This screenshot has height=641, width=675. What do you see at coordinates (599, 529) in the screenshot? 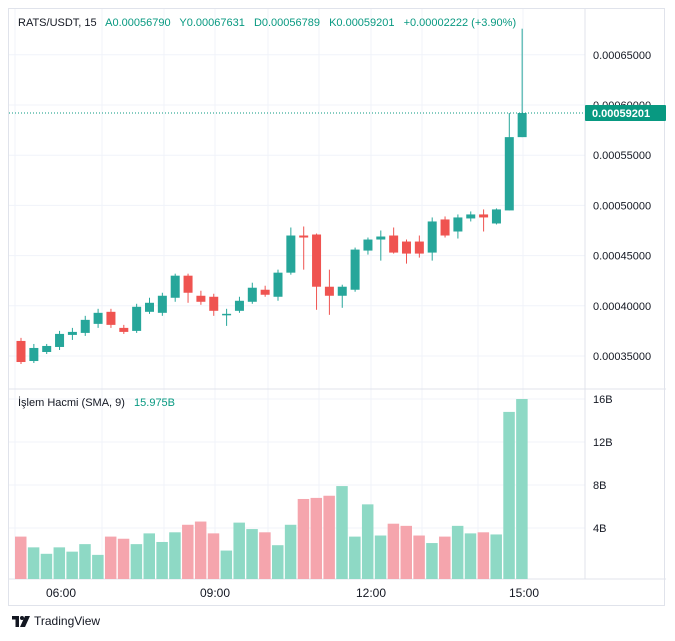
I see `volume-tick-label: 4B` at bounding box center [599, 529].